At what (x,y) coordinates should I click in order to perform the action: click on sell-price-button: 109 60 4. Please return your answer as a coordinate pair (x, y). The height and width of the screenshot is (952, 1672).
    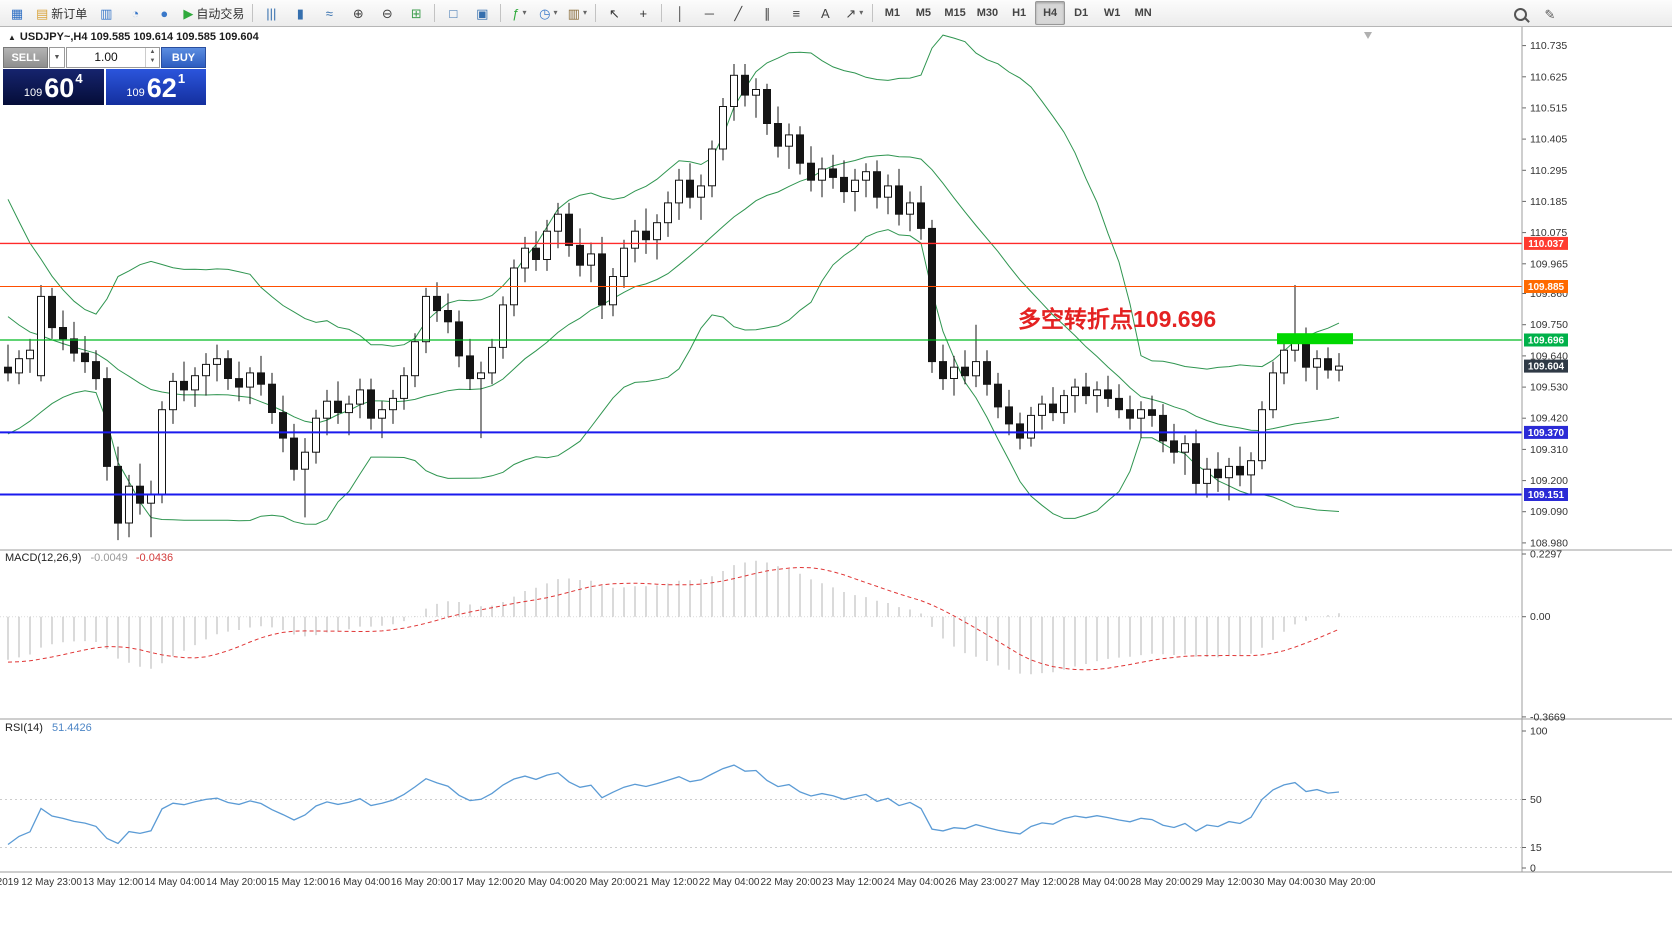
    Looking at the image, I should click on (53, 87).